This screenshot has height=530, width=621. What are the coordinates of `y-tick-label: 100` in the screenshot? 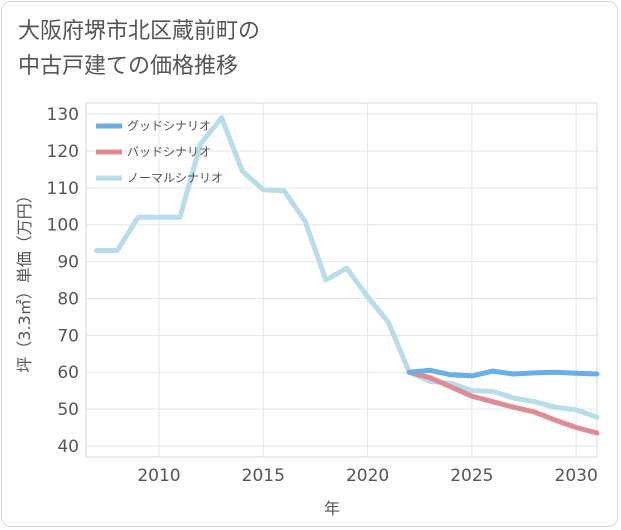 It's located at (63, 226).